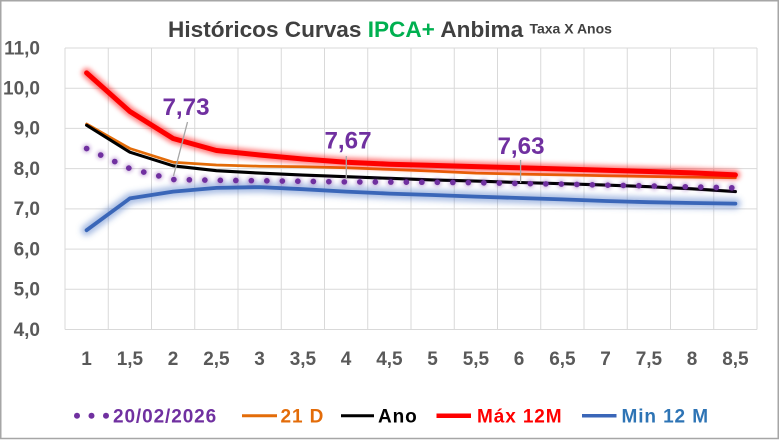  Describe the element at coordinates (692, 359) in the screenshot. I see `svg-text: 8` at that location.